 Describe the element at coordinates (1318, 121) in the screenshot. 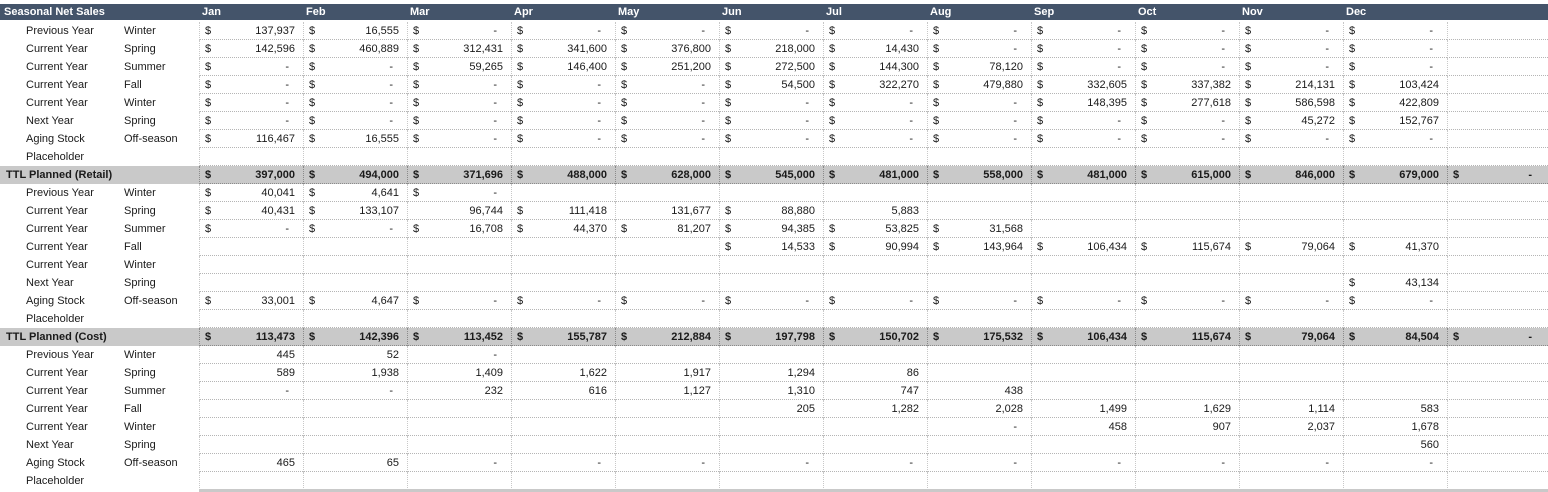

I see `cell-value: 45,272` at that location.